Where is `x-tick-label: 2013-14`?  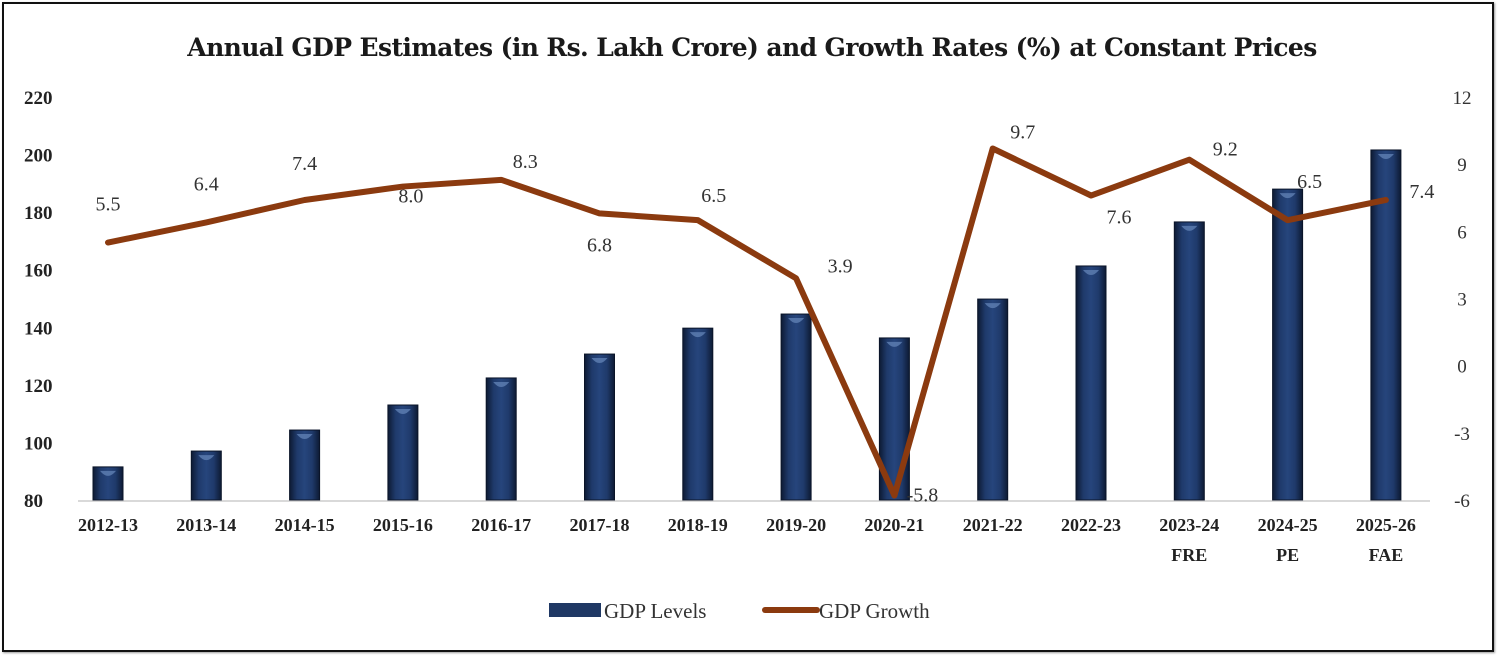 x-tick-label: 2013-14 is located at coordinates (206, 525).